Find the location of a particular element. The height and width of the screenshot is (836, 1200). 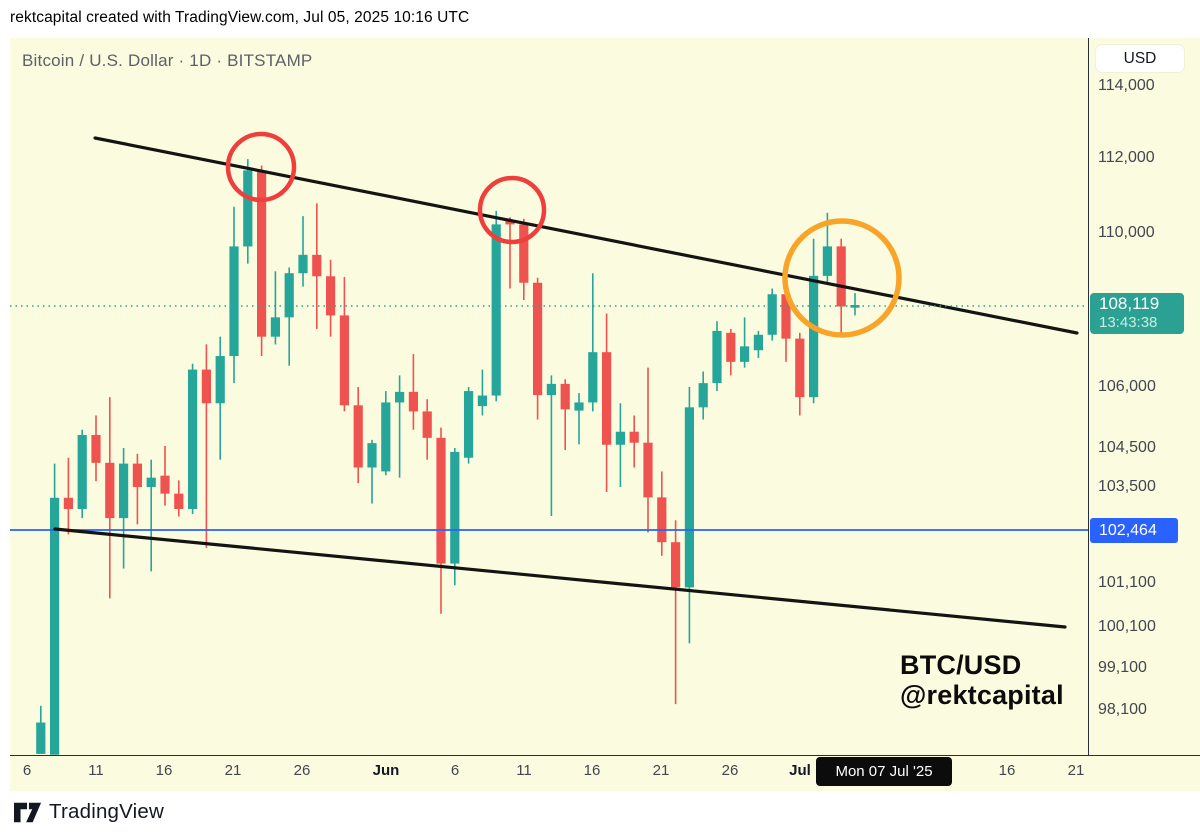

last-price-badge: 108,119 13:43:38 is located at coordinates (1137, 313).